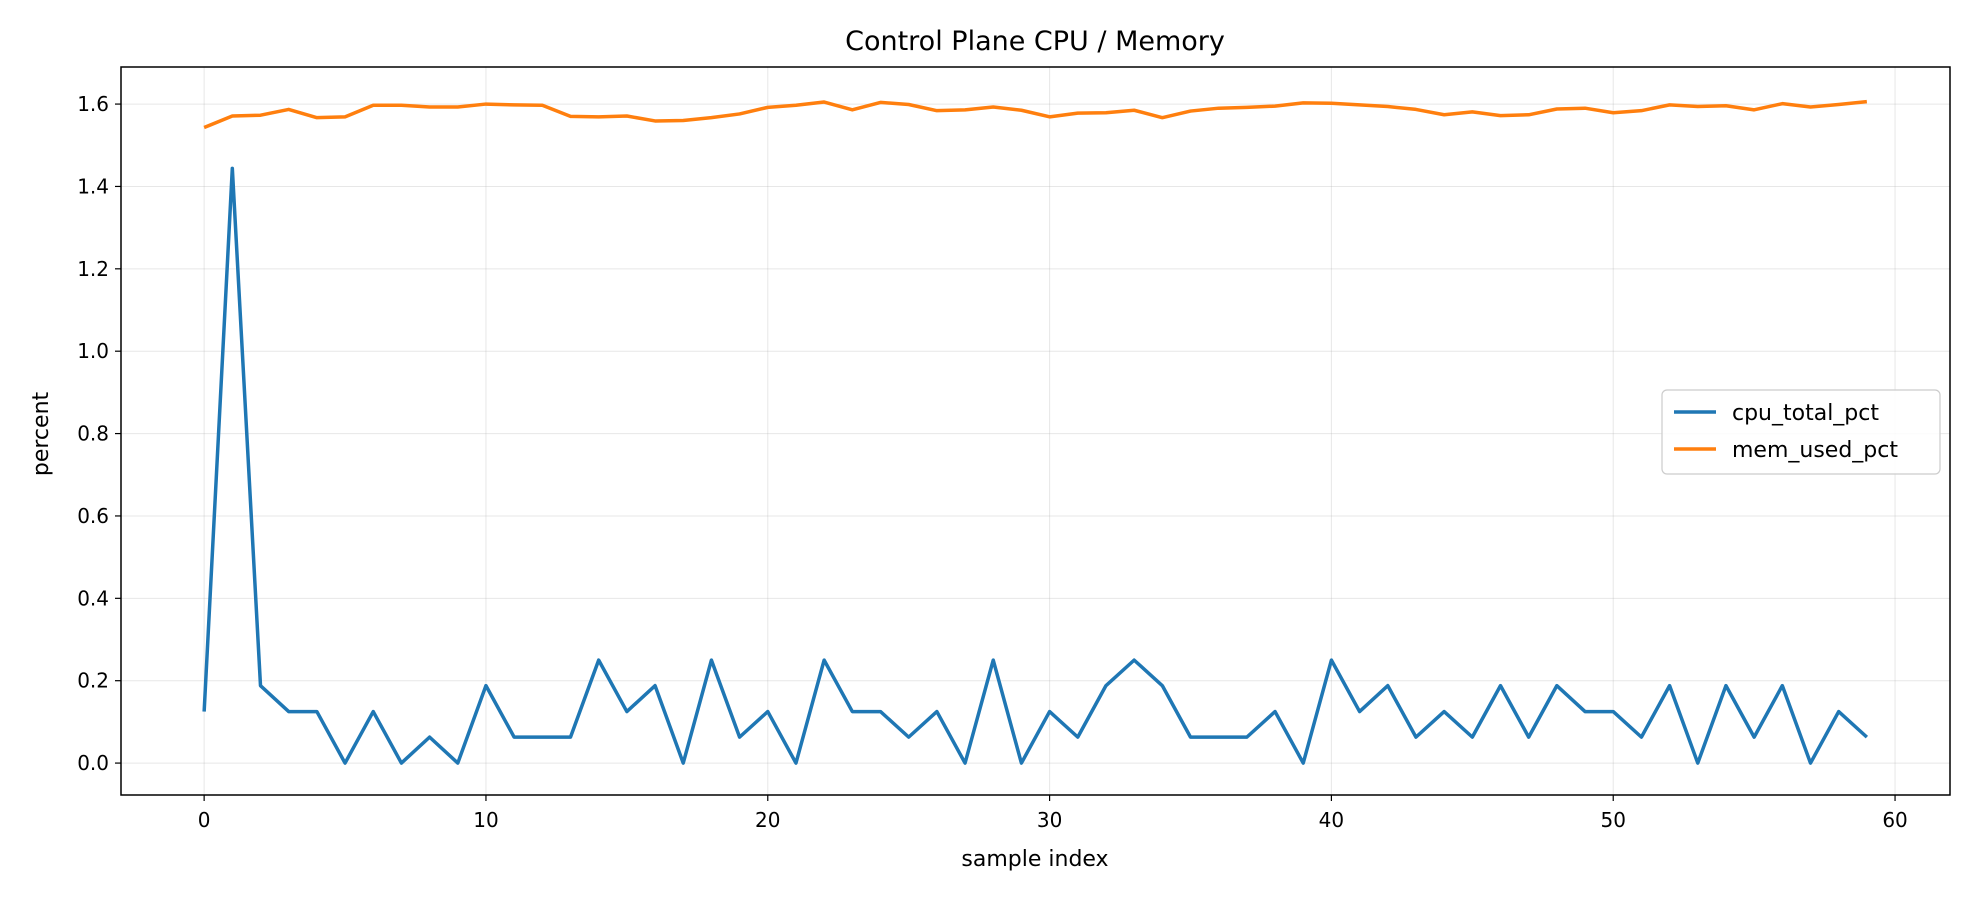 This screenshot has width=1980, height=900. Describe the element at coordinates (485, 820) in the screenshot. I see `x-tick-label: 10` at that location.